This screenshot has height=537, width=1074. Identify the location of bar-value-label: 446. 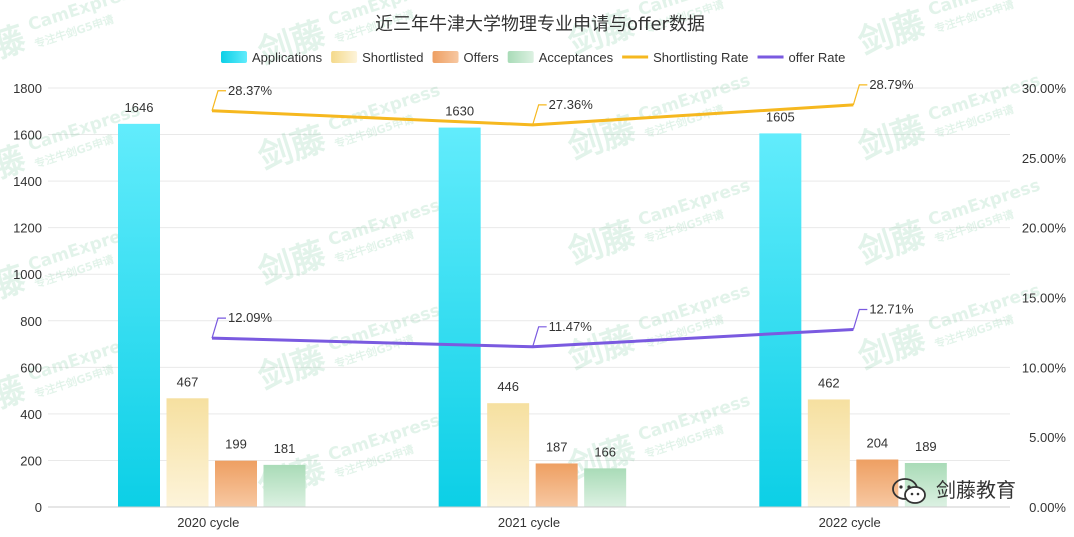
(508, 386).